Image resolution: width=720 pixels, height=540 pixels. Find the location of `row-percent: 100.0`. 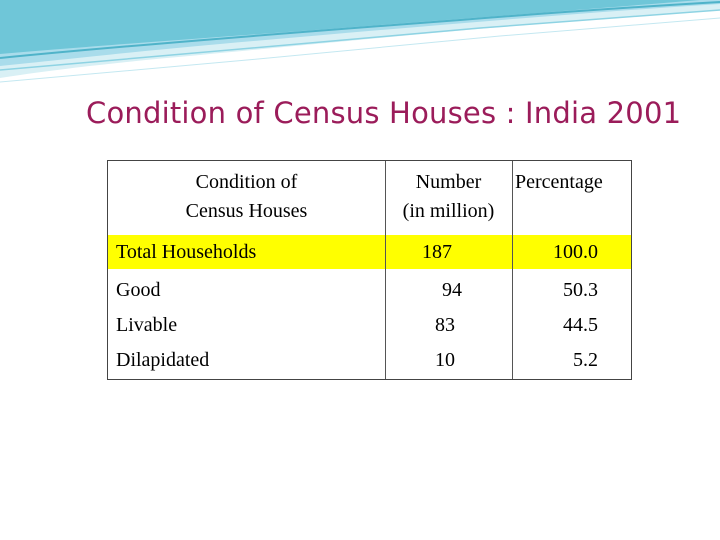

row-percent: 100.0 is located at coordinates (575, 252).